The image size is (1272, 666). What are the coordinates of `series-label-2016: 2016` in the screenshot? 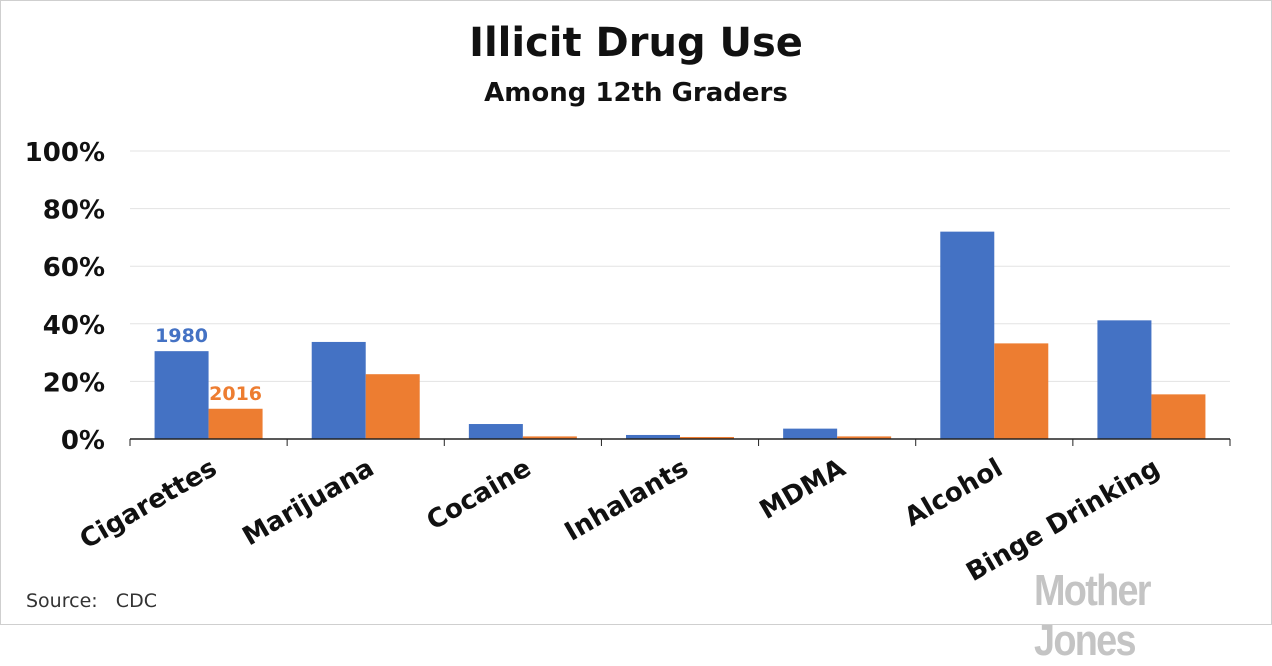 It's located at (235, 394).